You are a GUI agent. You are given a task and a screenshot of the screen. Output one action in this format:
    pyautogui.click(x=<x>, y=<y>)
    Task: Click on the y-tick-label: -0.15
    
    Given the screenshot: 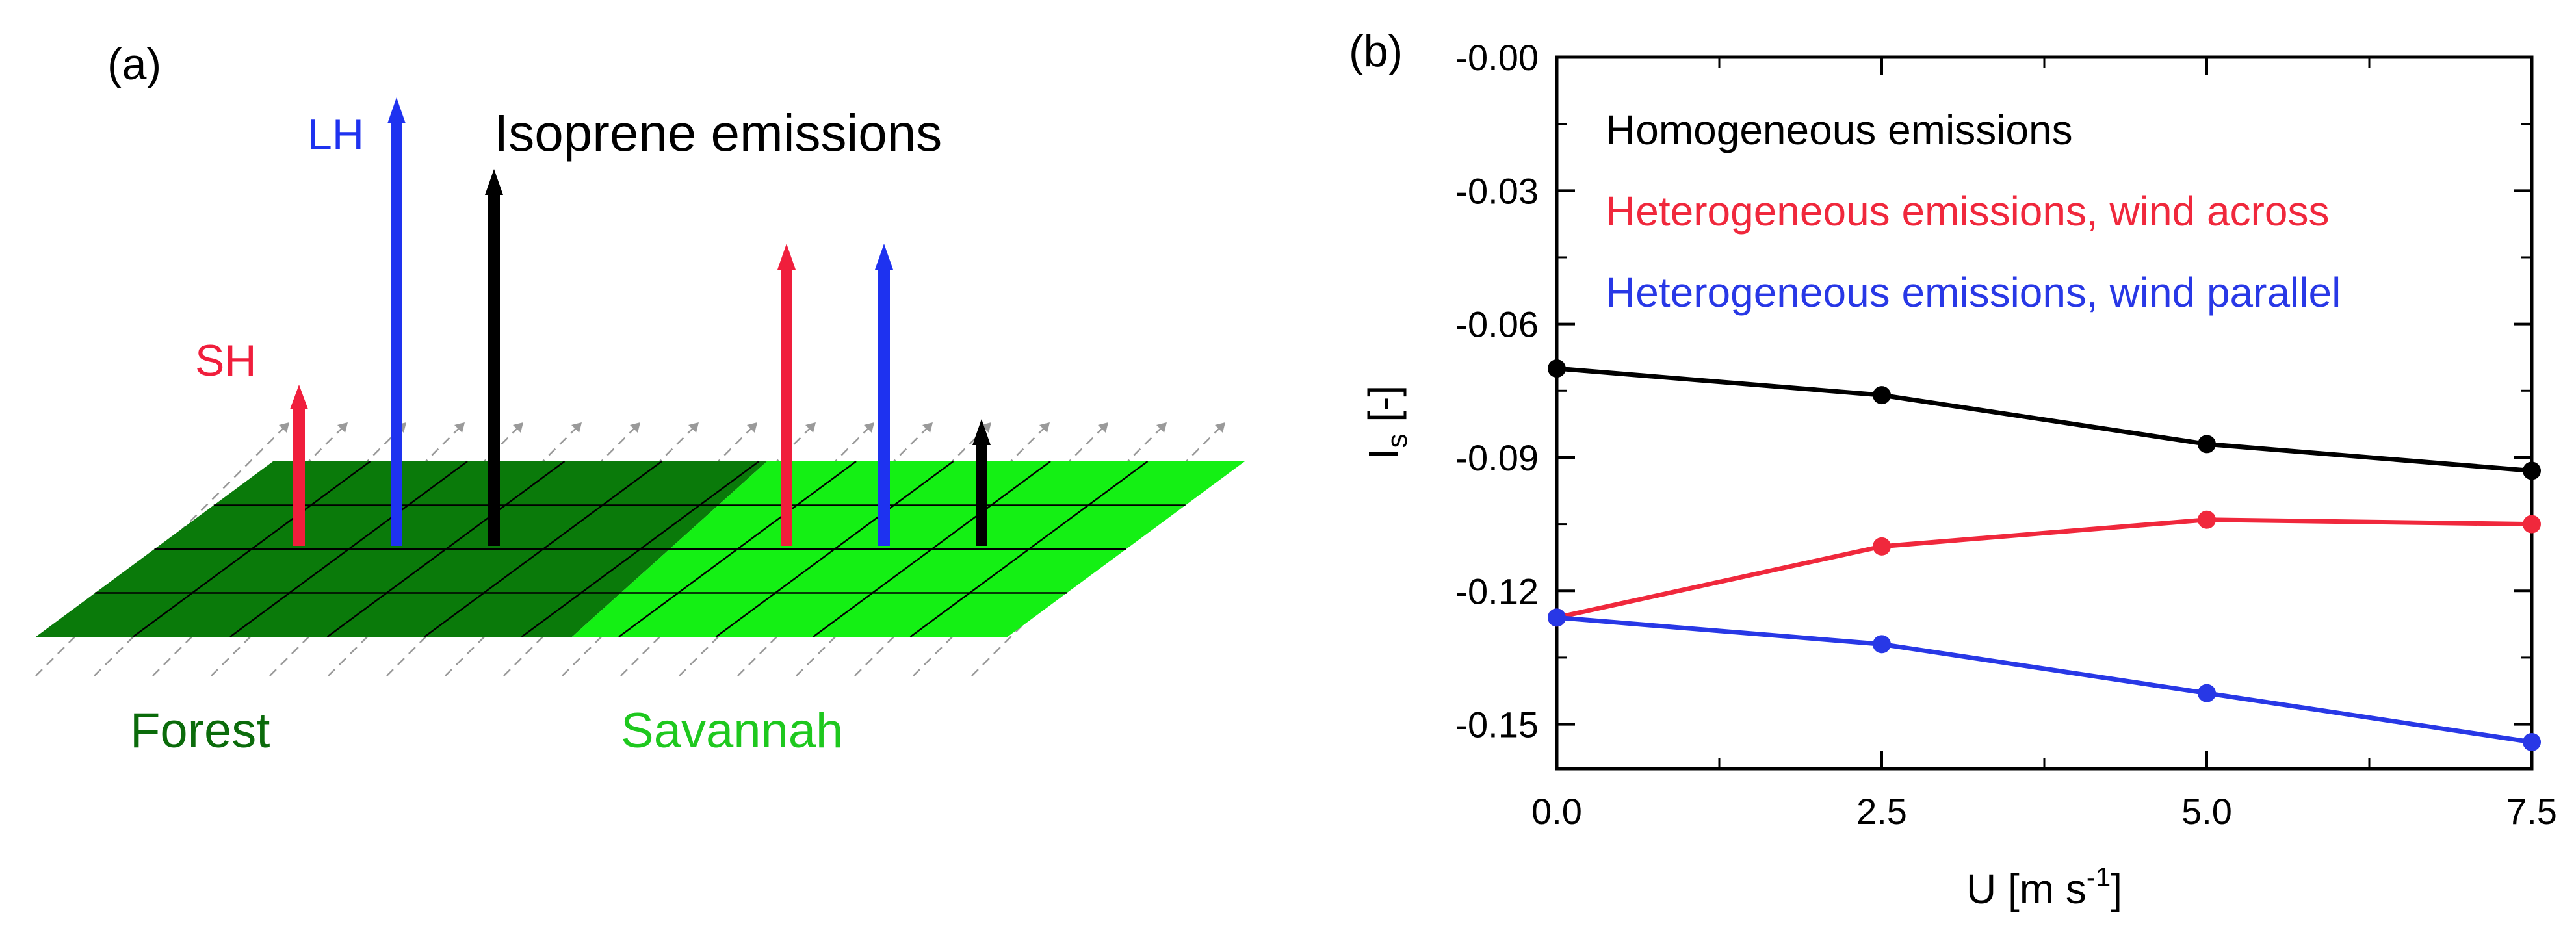 What is the action you would take?
    pyautogui.click(x=1497, y=724)
    